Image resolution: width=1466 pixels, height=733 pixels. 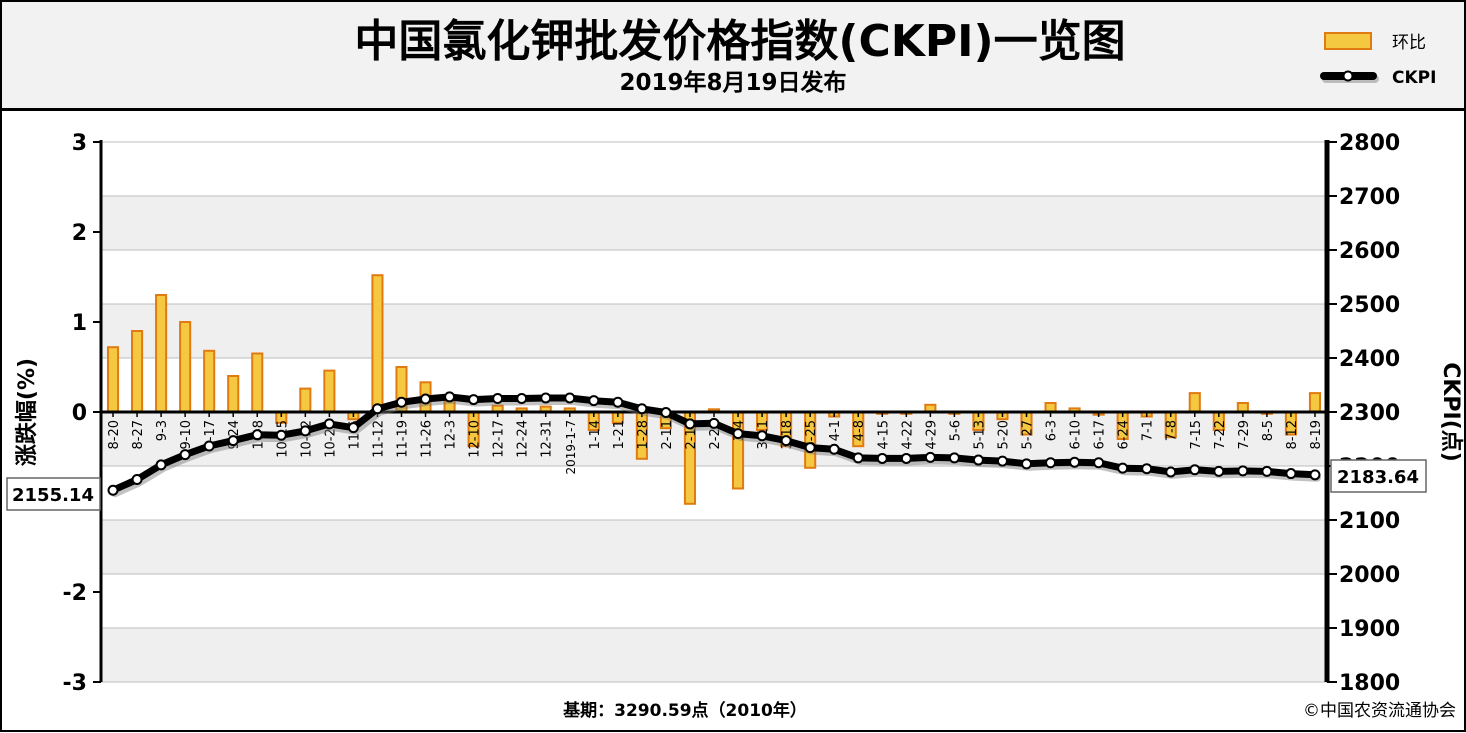 I want to click on x-tick-label: 5-6, so click(x=955, y=430).